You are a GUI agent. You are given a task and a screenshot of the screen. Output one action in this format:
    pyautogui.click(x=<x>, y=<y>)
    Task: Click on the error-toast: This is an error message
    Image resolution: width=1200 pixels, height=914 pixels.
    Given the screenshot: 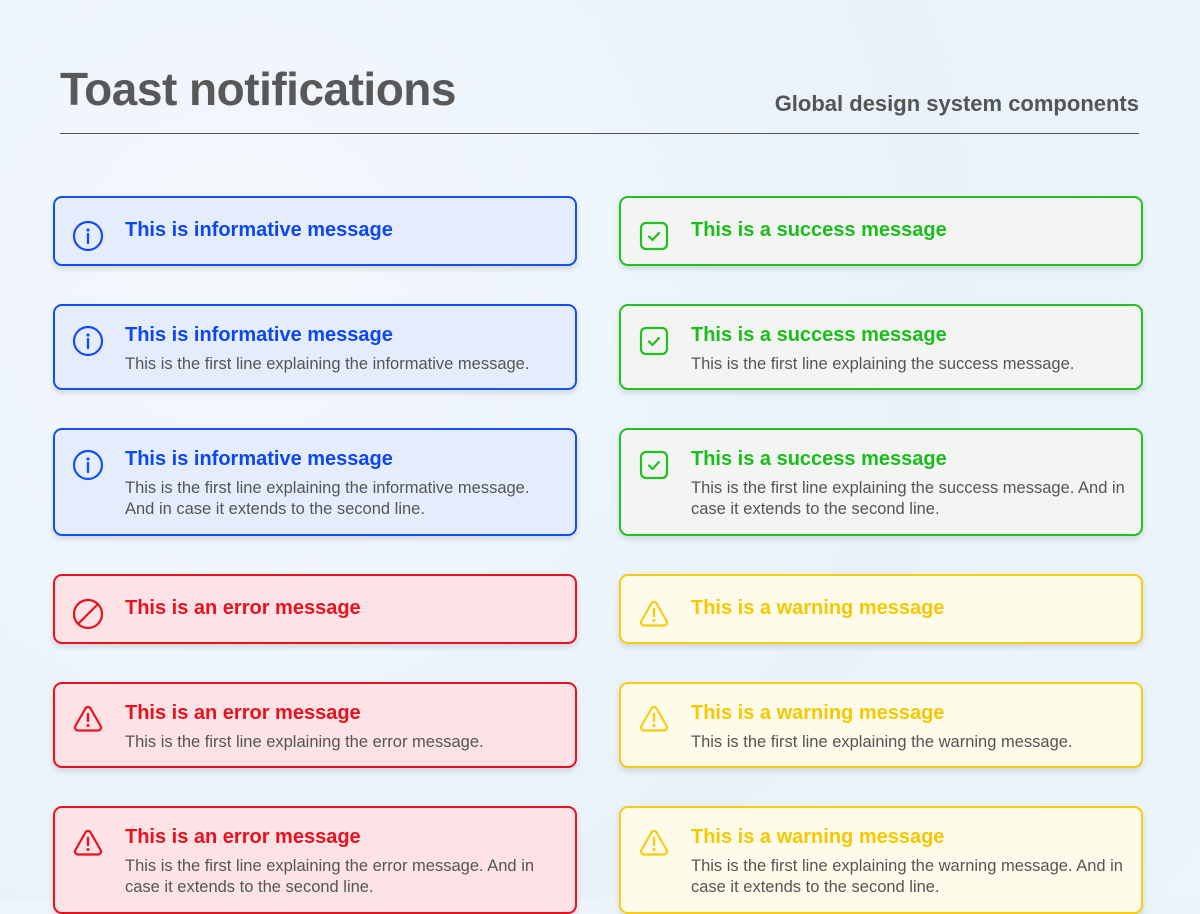 What is the action you would take?
    pyautogui.click(x=315, y=609)
    